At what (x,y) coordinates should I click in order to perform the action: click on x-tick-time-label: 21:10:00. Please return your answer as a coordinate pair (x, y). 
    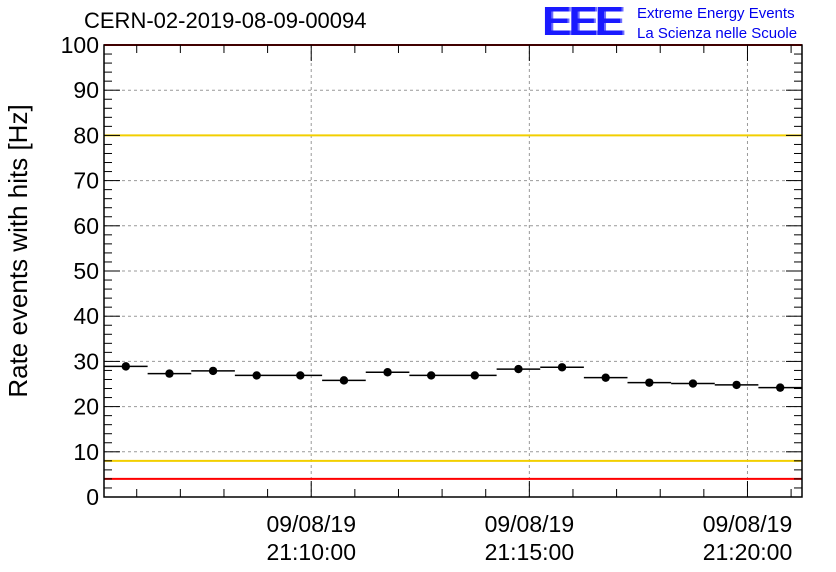
    Looking at the image, I should click on (311, 552).